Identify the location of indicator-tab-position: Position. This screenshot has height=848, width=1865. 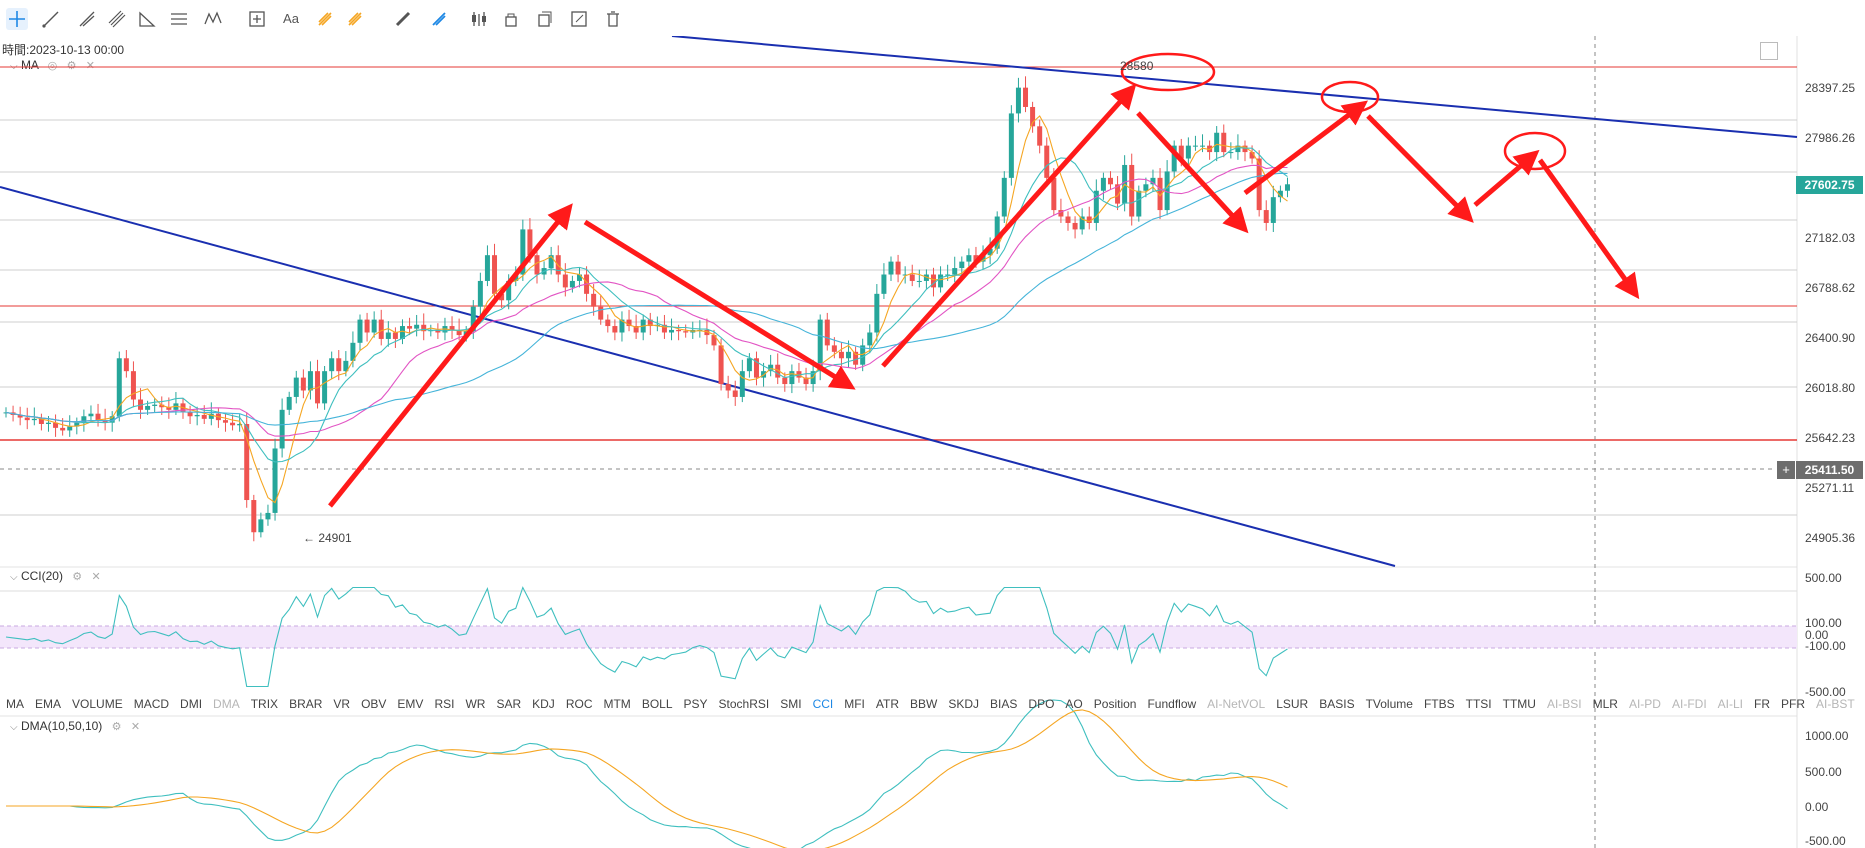
(1115, 704).